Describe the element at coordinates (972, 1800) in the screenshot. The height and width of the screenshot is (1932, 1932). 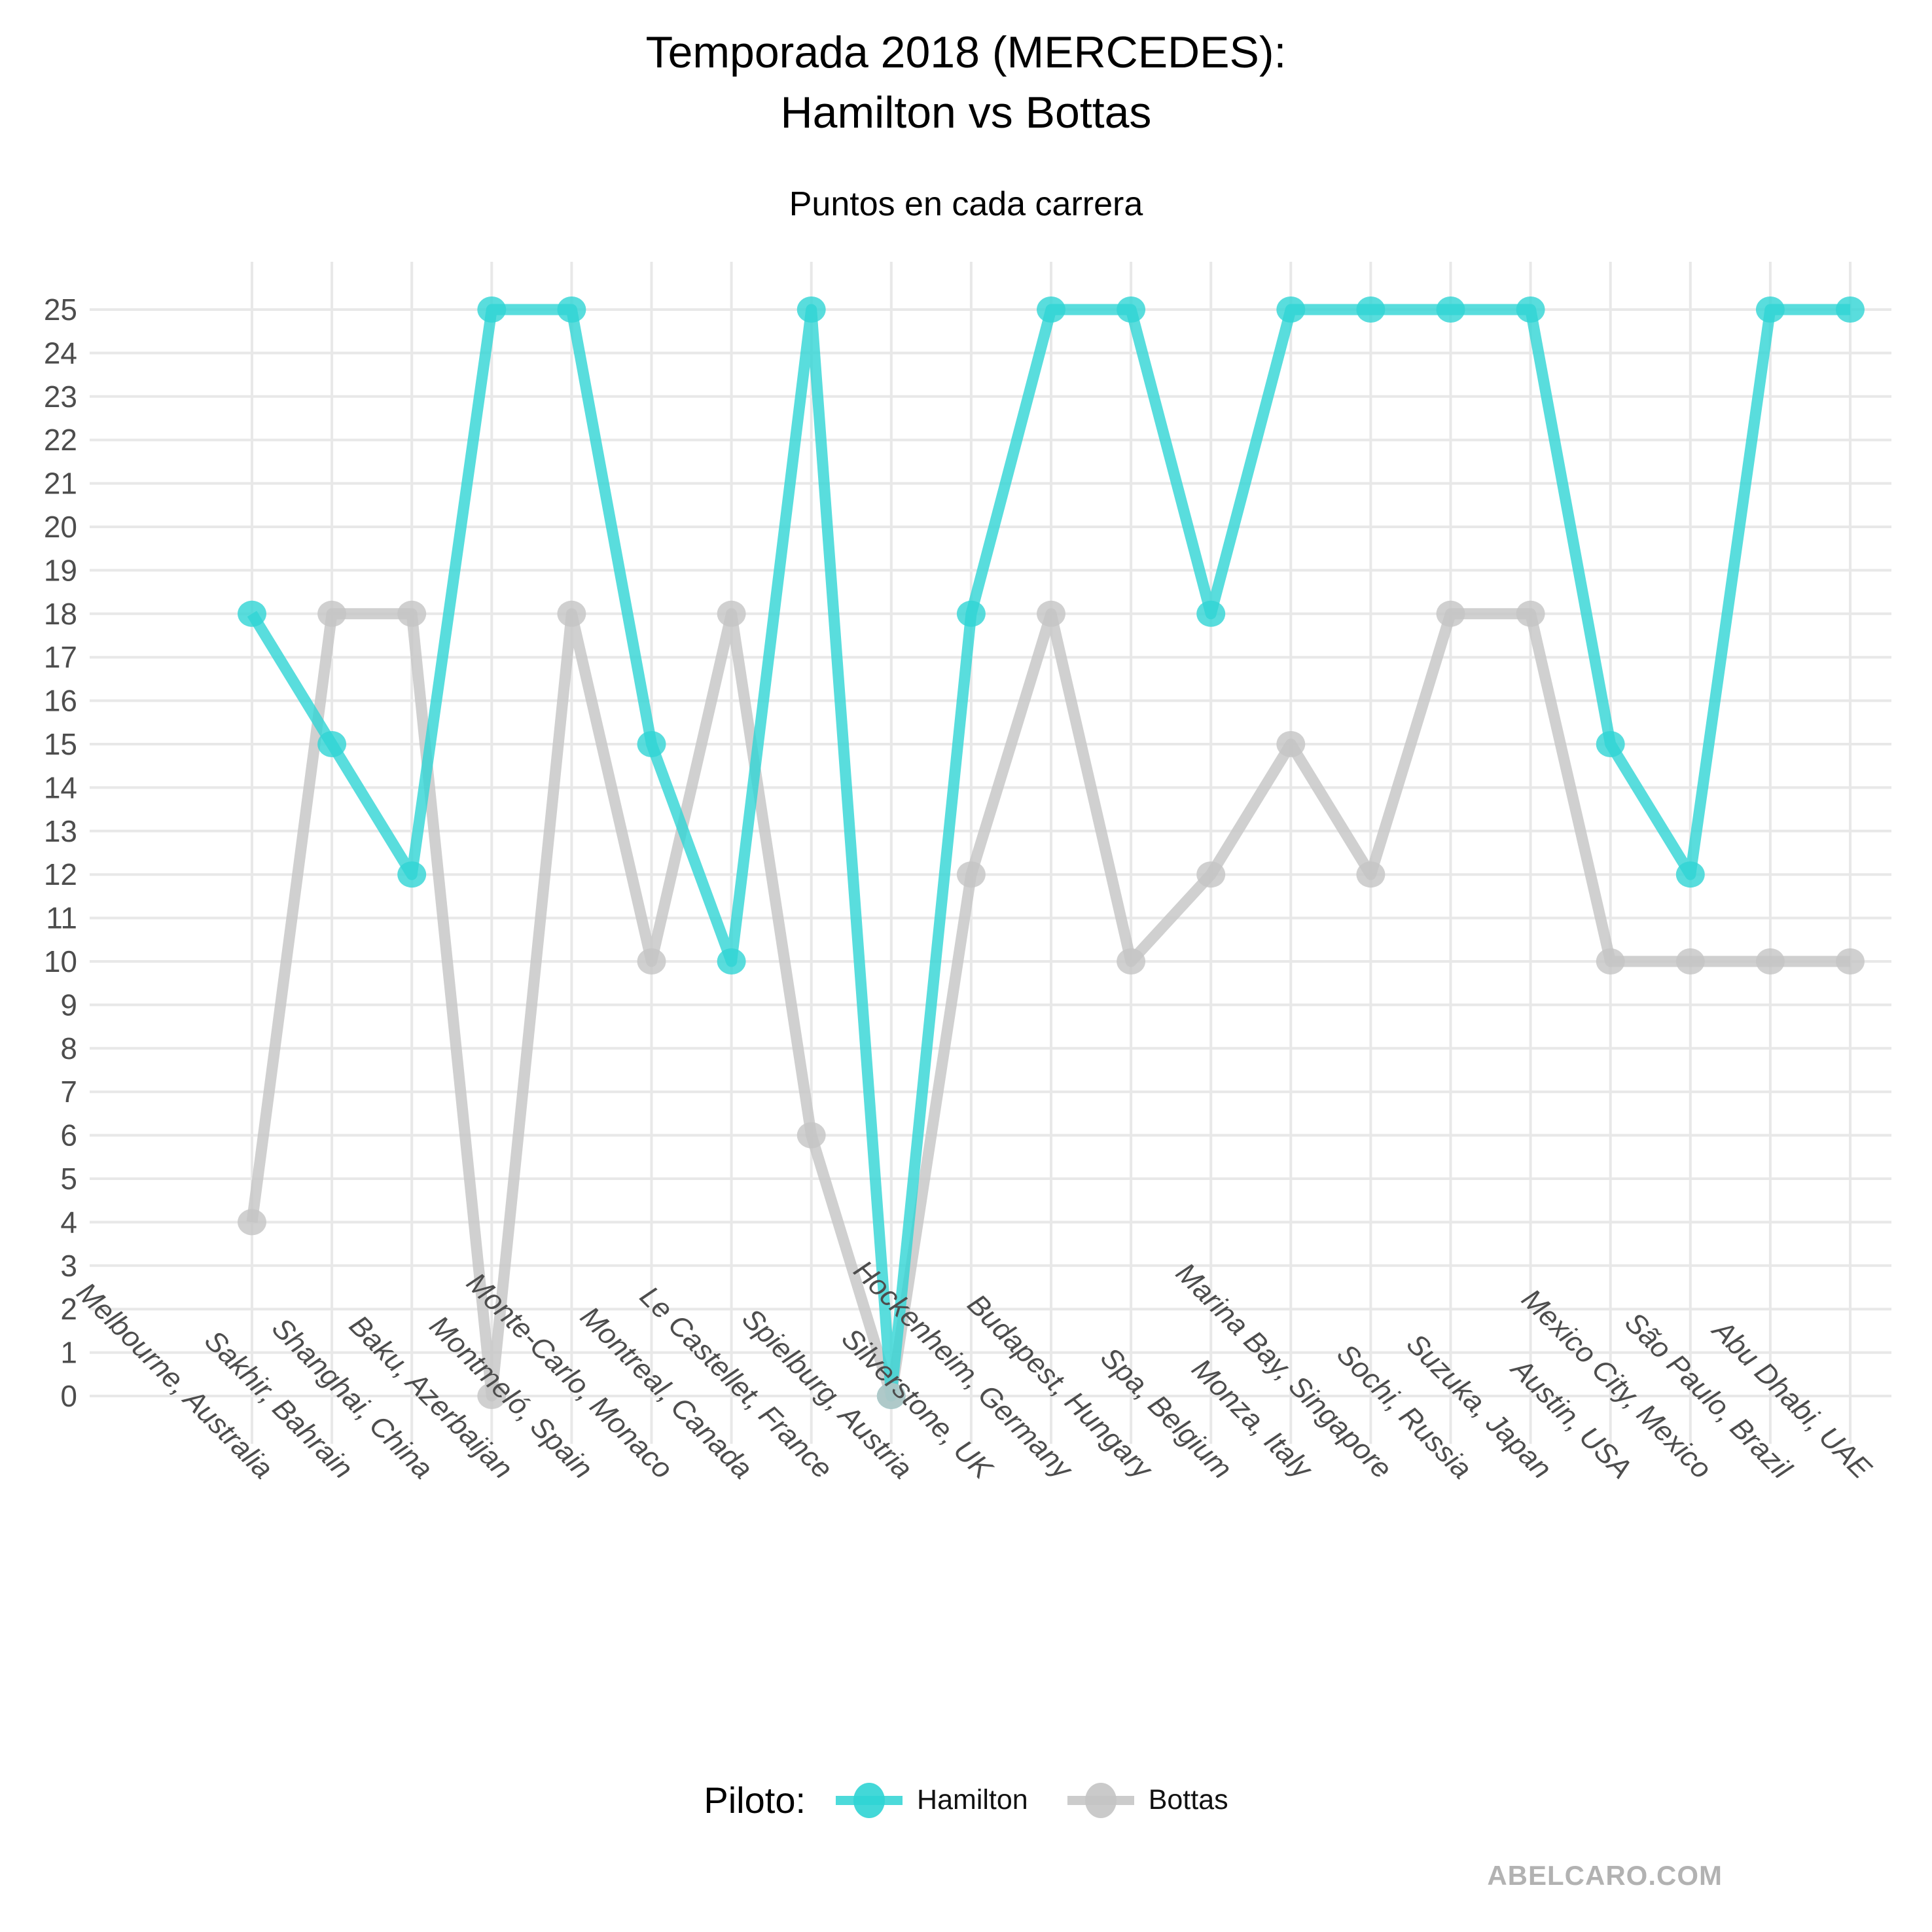
I see `legend-label: Hamilton` at that location.